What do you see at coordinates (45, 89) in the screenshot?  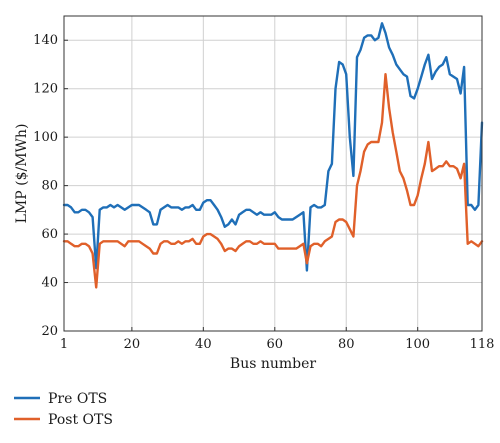 I see `y-tick-label: 120` at bounding box center [45, 89].